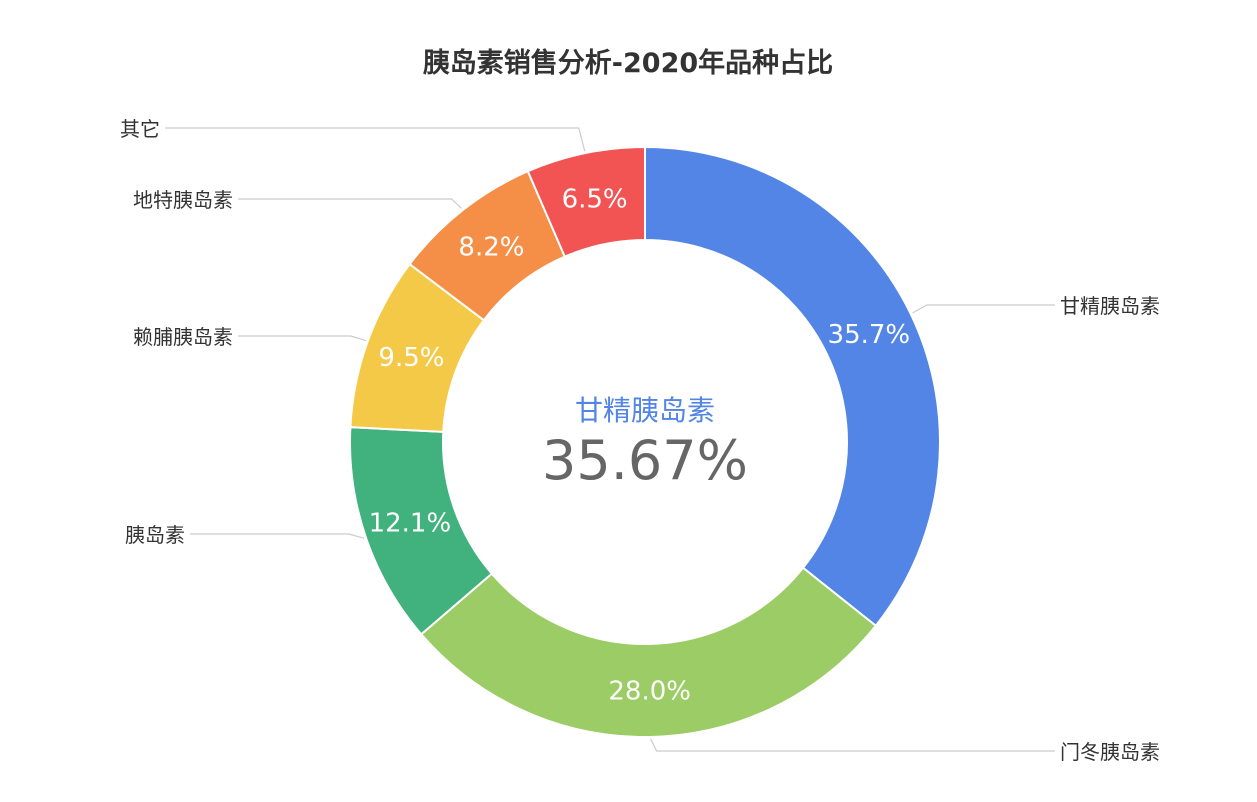 The width and height of the screenshot is (1257, 802). What do you see at coordinates (869, 335) in the screenshot?
I see `slice-percent-label: 35.7%` at bounding box center [869, 335].